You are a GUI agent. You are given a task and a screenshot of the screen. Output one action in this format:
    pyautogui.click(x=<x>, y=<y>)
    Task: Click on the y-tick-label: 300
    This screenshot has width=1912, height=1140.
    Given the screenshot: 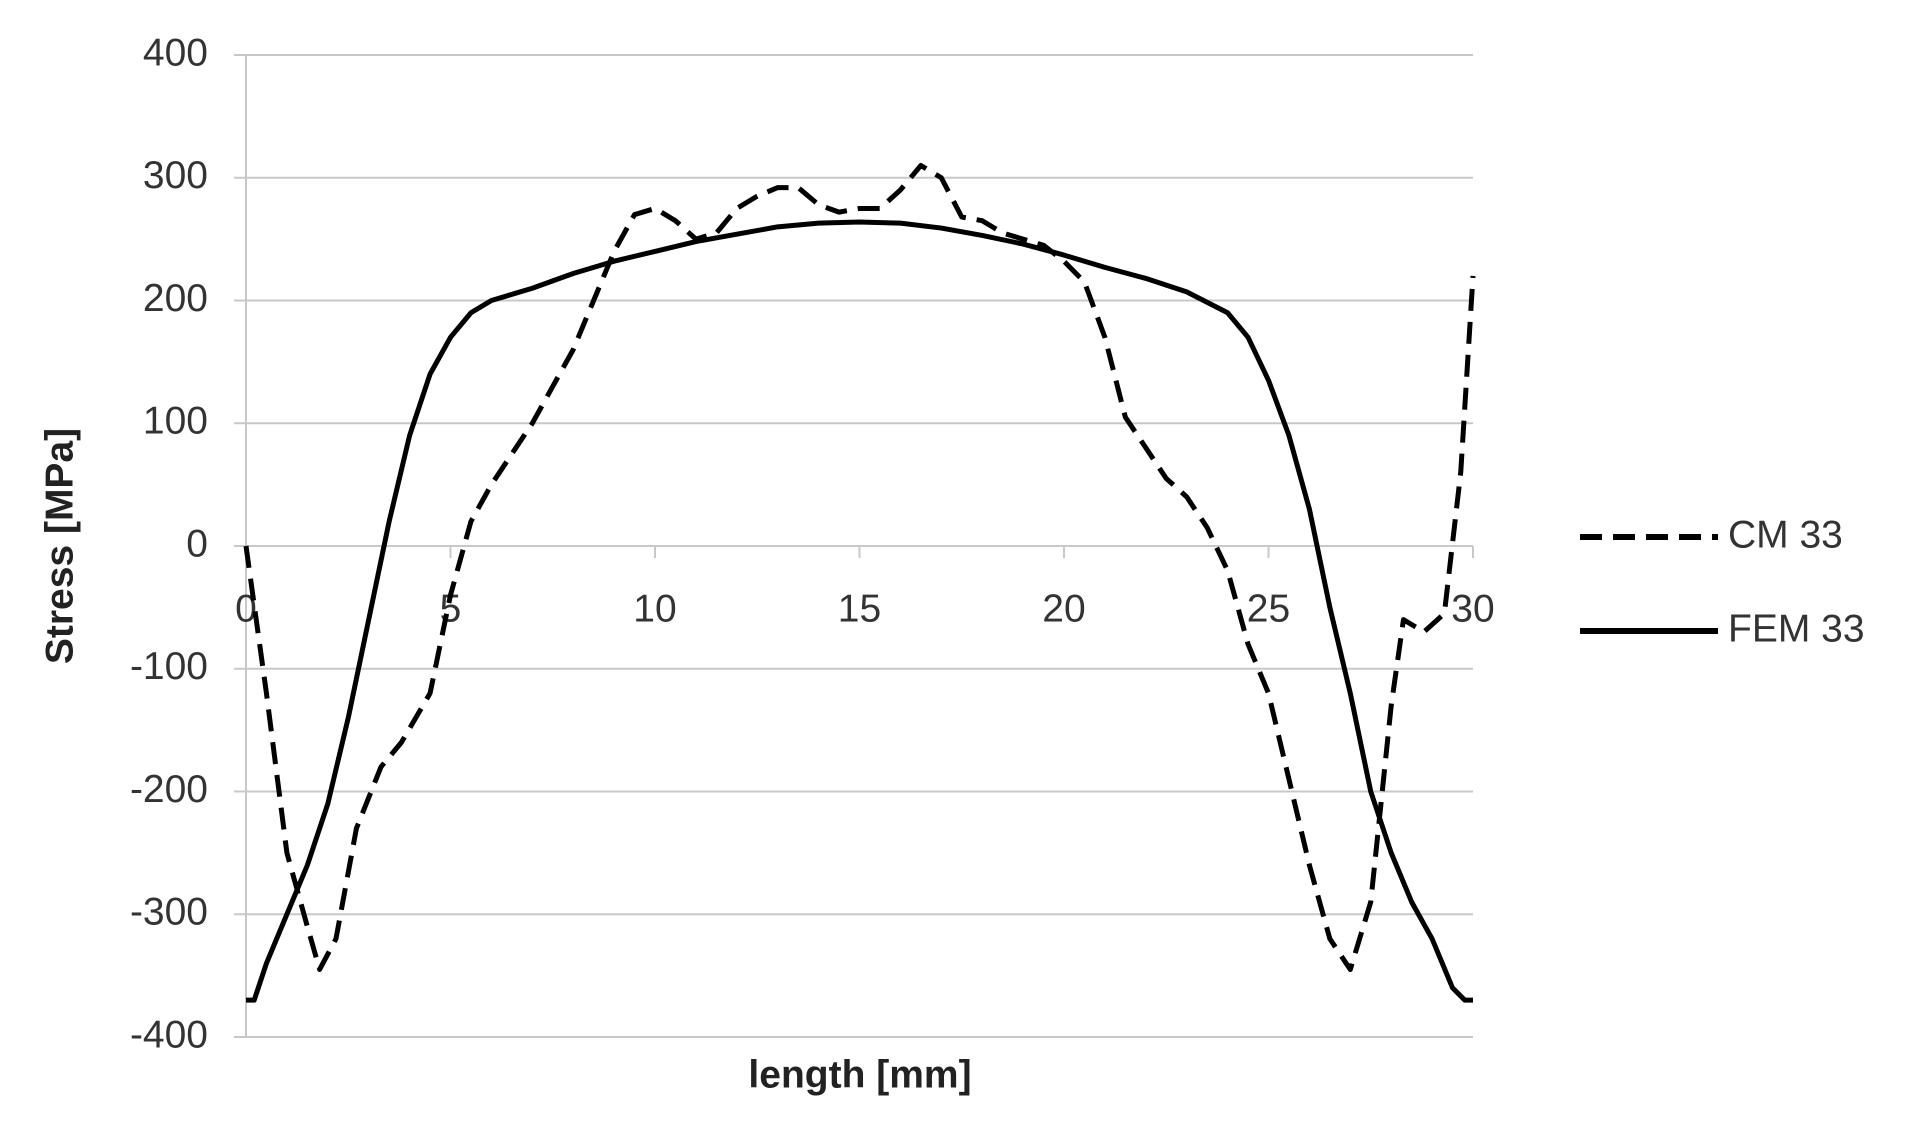 What is the action you would take?
    pyautogui.click(x=175, y=175)
    